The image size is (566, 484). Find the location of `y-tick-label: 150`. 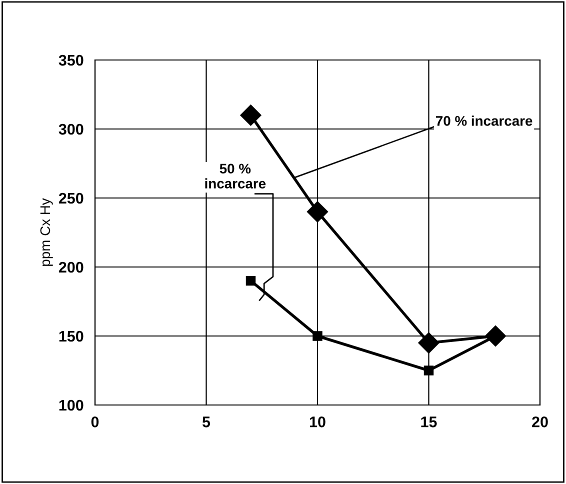

y-tick-label: 150 is located at coordinates (71, 336).